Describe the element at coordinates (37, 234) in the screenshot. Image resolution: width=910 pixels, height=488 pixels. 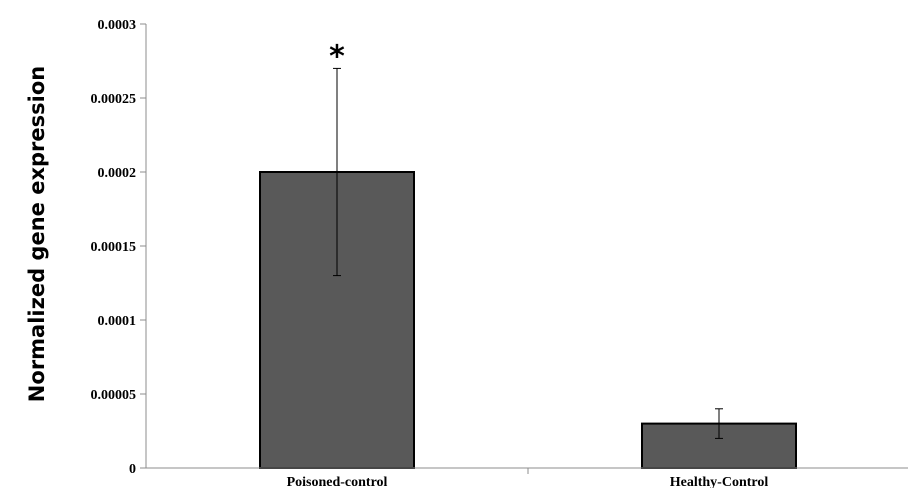
I see `y-axis-title: Normalized gene expression` at that location.